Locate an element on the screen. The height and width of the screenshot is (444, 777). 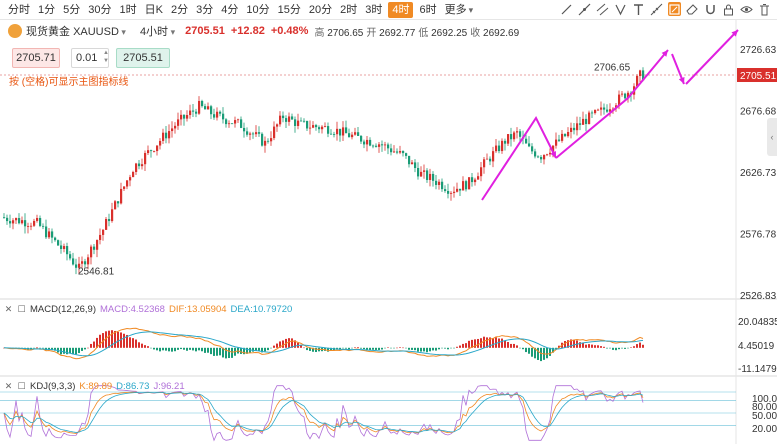
last-price: 2705.51 is located at coordinates (205, 31).